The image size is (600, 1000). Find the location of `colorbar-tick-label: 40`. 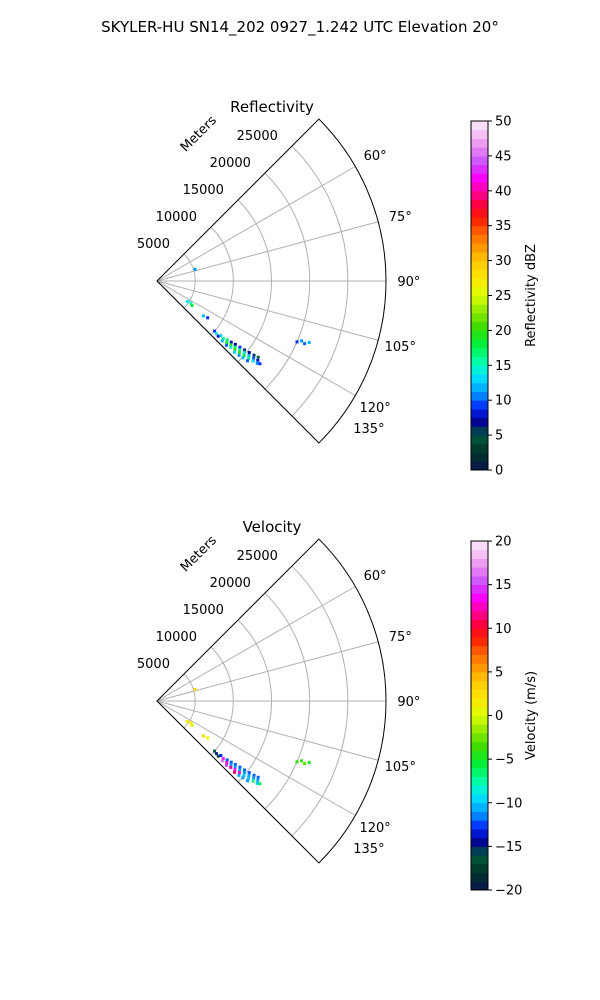

colorbar-tick-label: 40 is located at coordinates (503, 191).